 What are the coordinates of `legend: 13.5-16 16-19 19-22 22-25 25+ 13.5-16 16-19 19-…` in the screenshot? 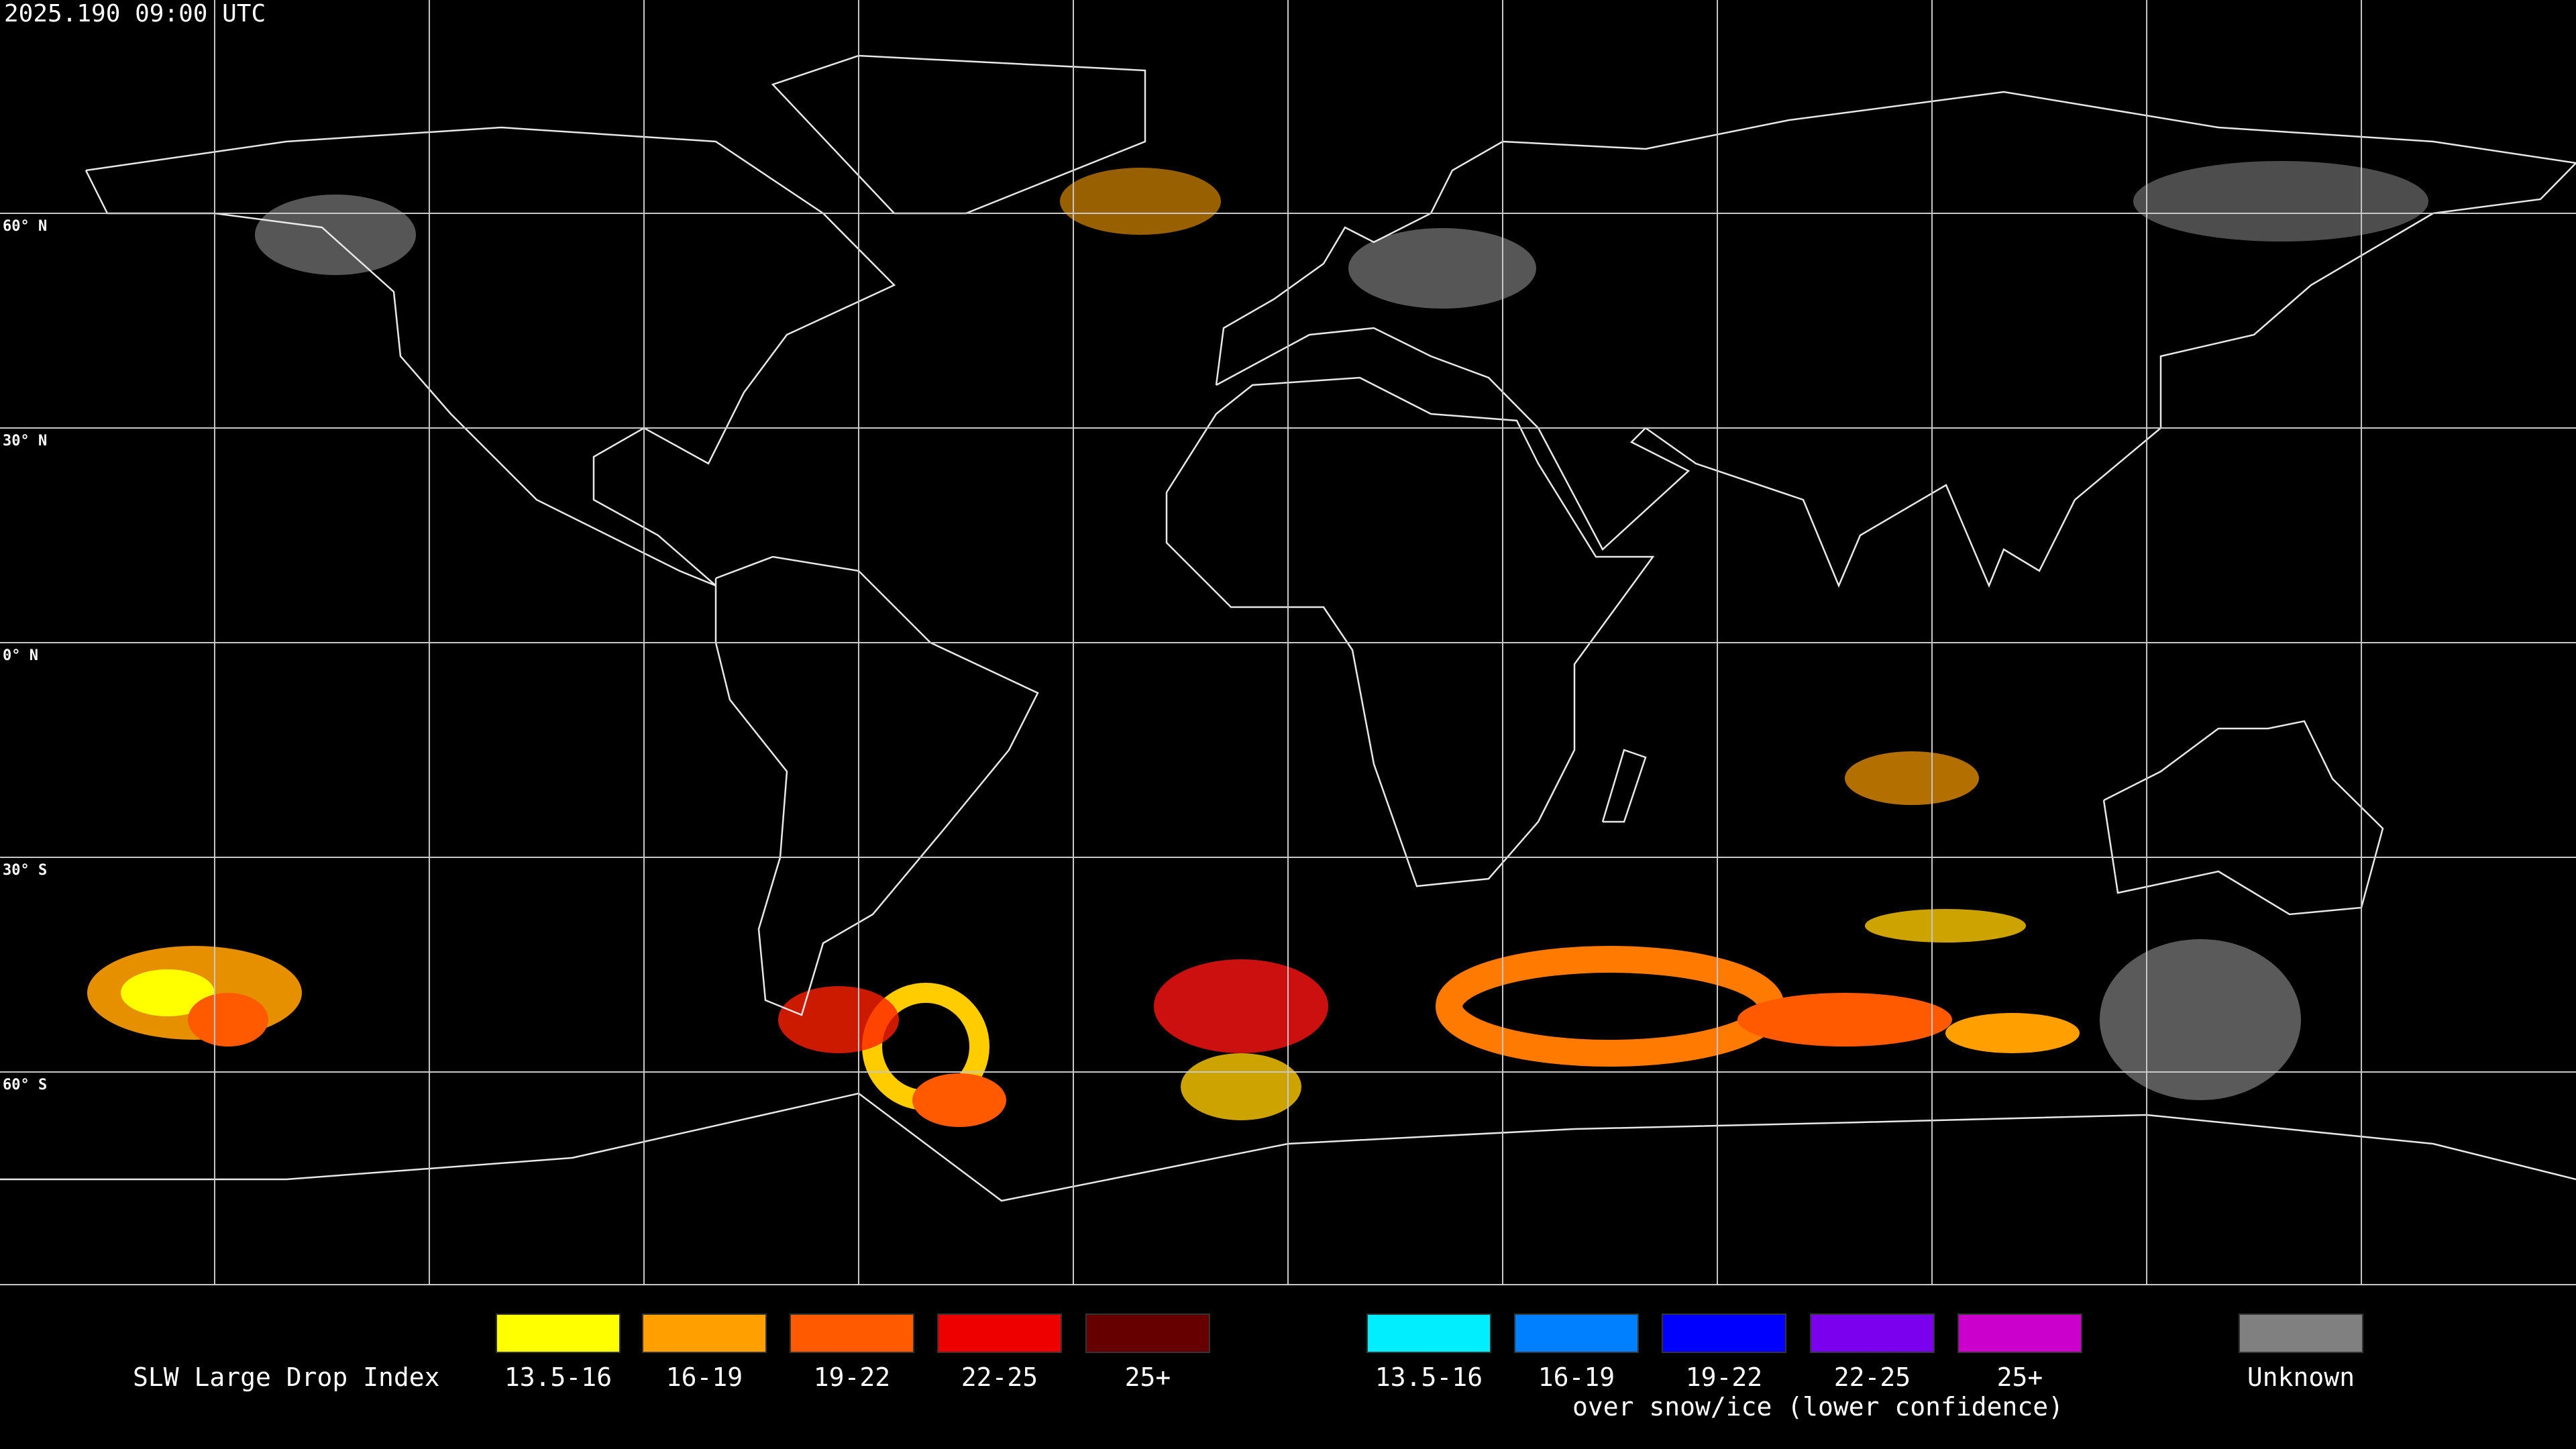 It's located at (1429, 1352).